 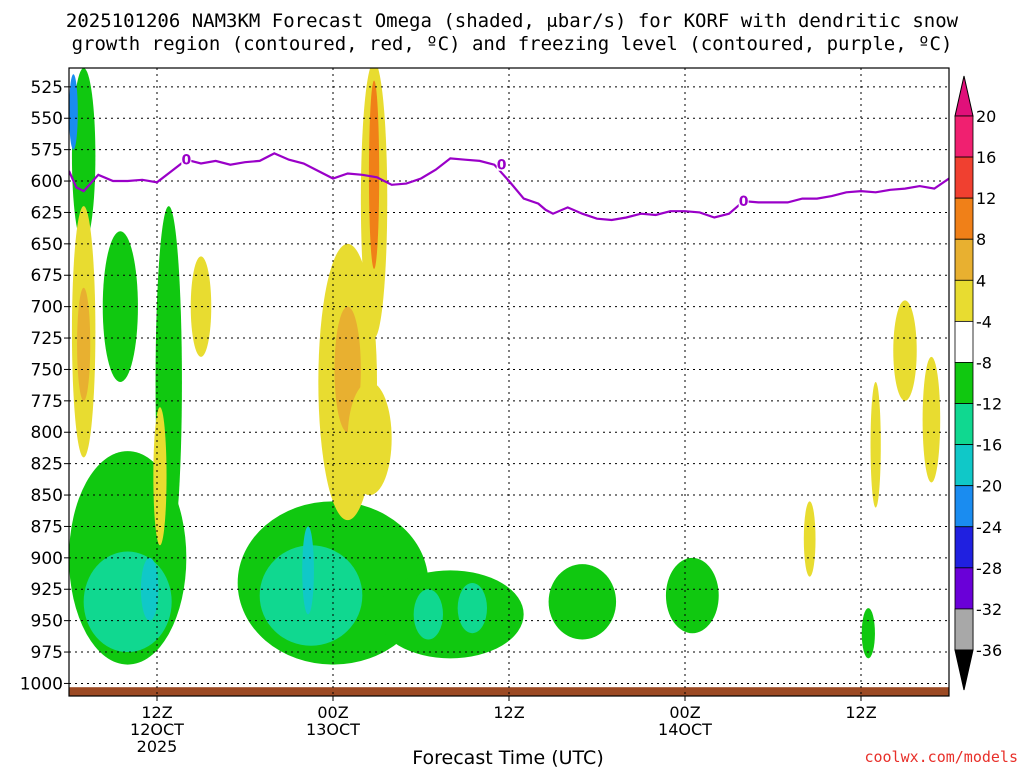 I want to click on x-tick-label: 2025, so click(x=157, y=746).